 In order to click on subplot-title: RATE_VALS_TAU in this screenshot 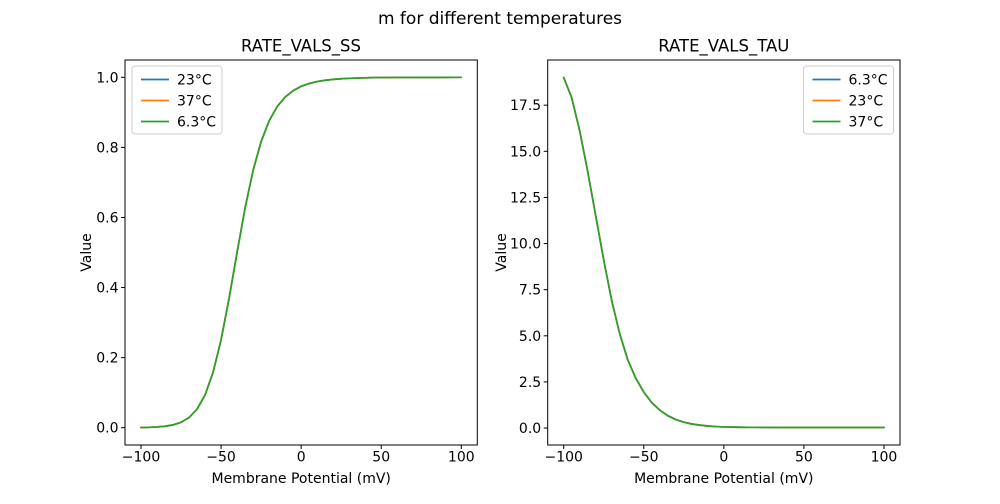, I will do `click(723, 47)`.